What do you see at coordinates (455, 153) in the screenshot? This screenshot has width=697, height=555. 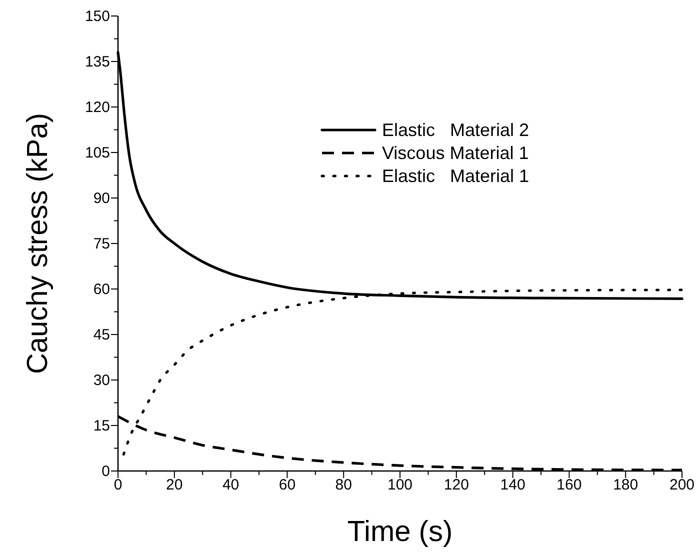 I see `legend-label: Viscous Material 1` at bounding box center [455, 153].